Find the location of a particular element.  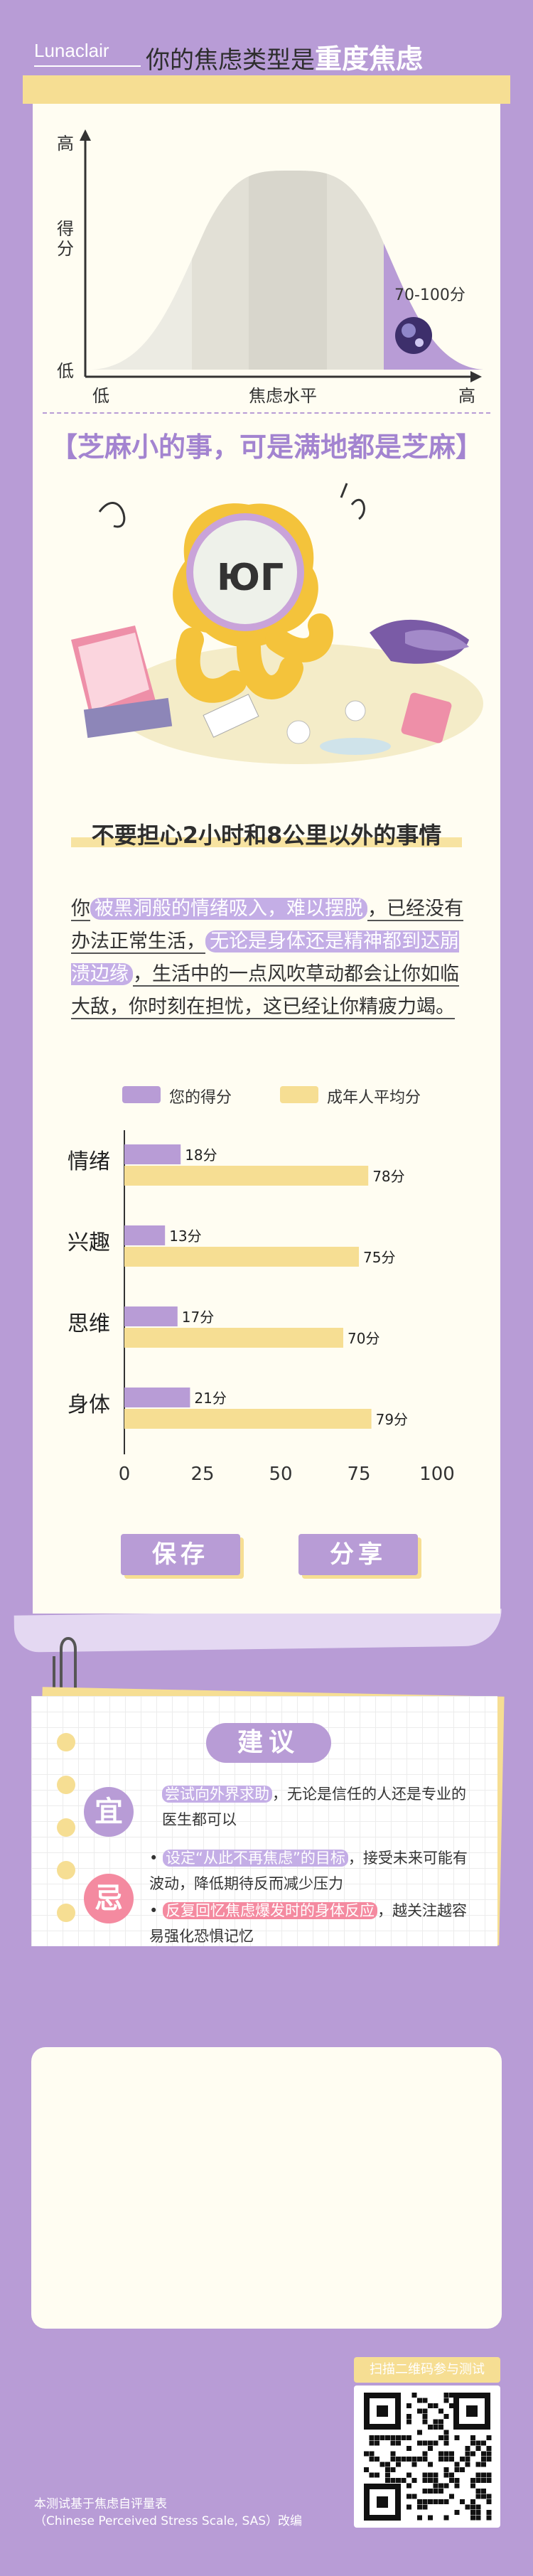

tagline: 【芝麻小的事，可是满地都是芝麻】 is located at coordinates (266, 447).